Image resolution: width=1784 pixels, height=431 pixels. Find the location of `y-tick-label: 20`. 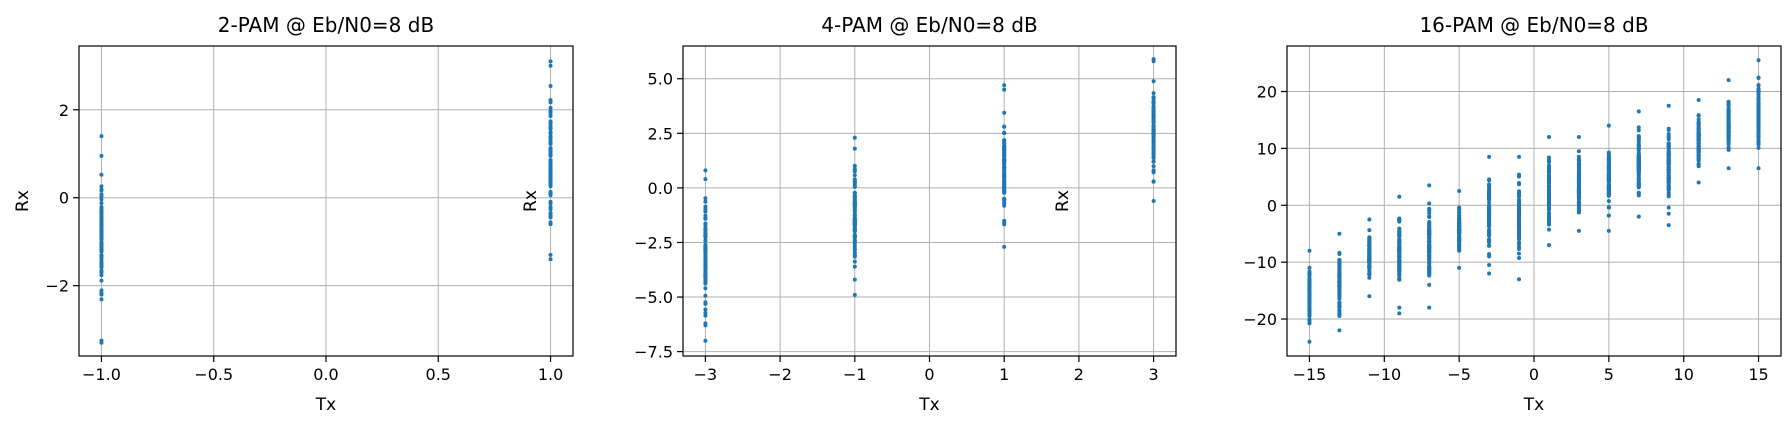

y-tick-label: 20 is located at coordinates (1267, 92).